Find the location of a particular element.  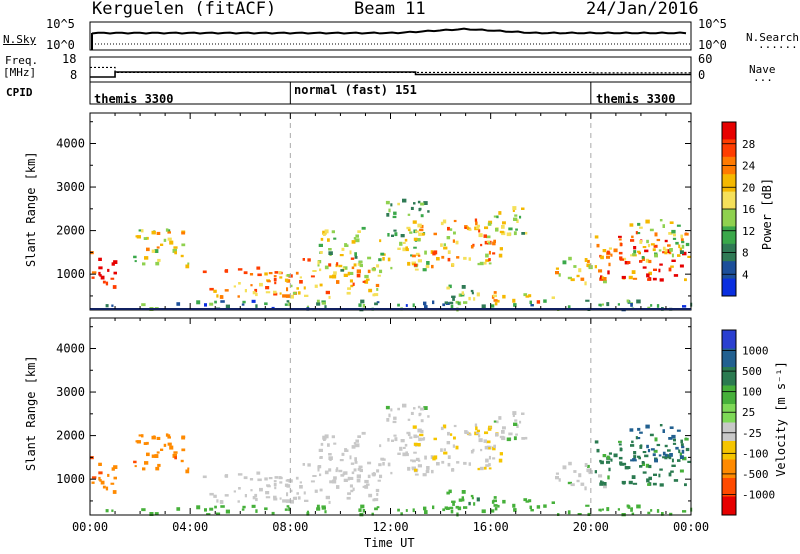

nave-dotted-line is located at coordinates (390, 70).